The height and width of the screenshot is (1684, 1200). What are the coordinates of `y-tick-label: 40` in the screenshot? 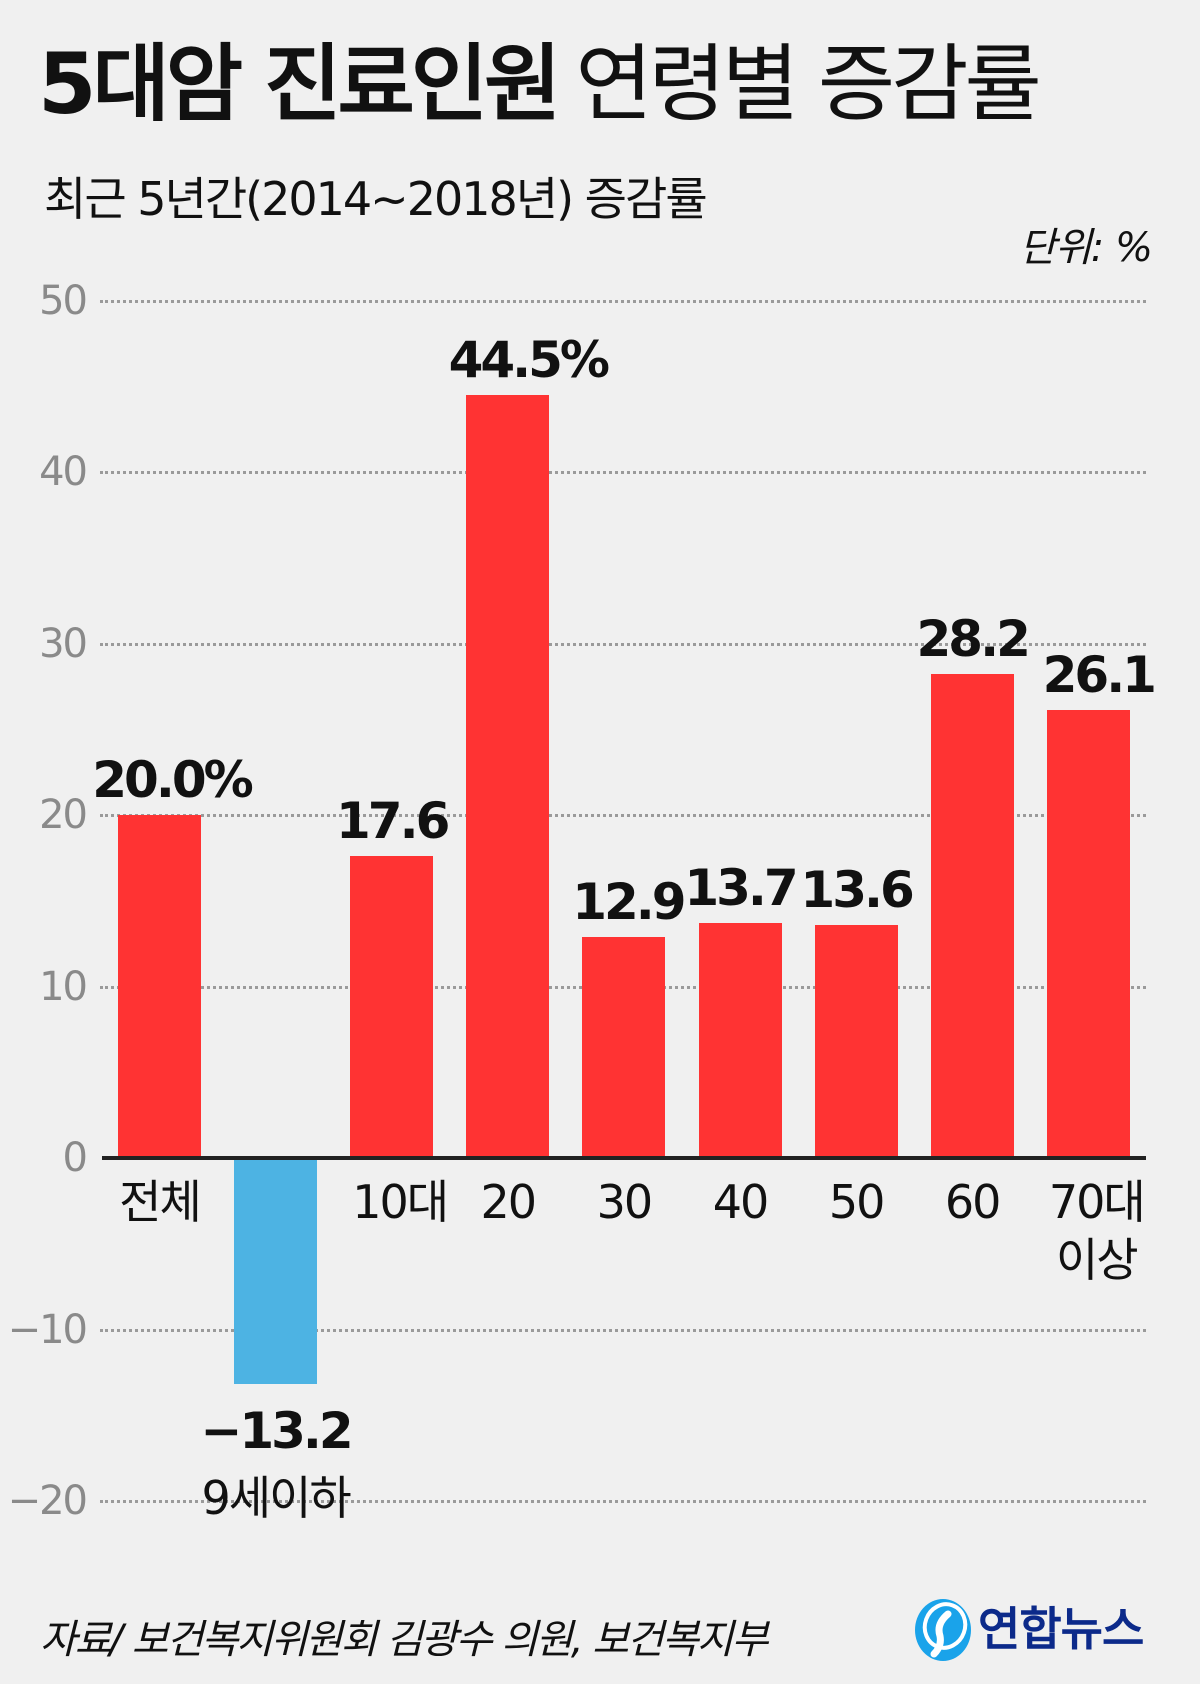 It's located at (63, 472).